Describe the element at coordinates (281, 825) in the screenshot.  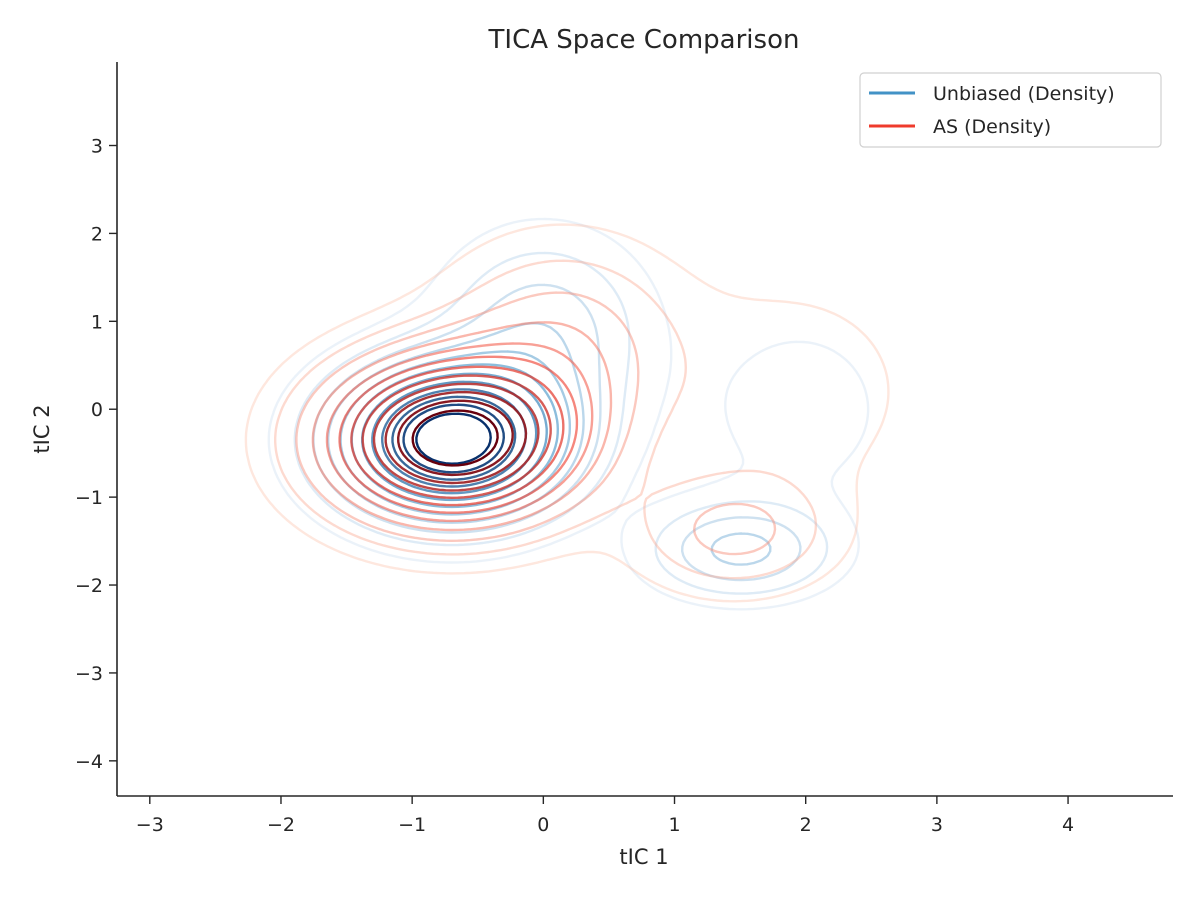
I see `x-tick-label: −2` at that location.